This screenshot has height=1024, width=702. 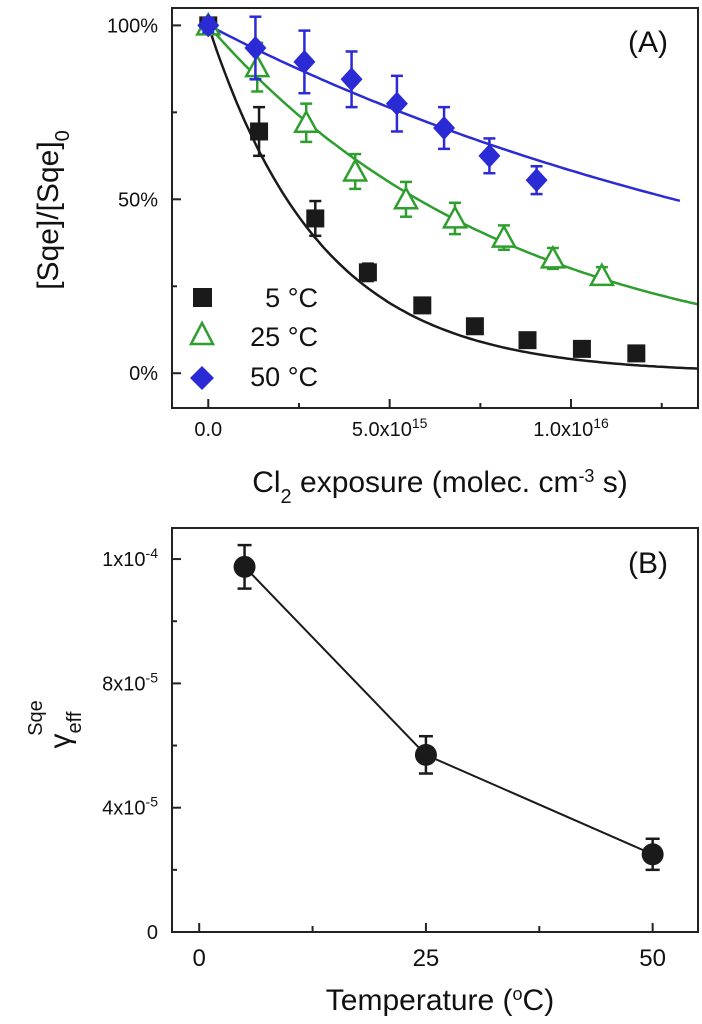 I want to click on panel-a-ylabel: [Sqe]/[Sqe]0, so click(x=53, y=210).